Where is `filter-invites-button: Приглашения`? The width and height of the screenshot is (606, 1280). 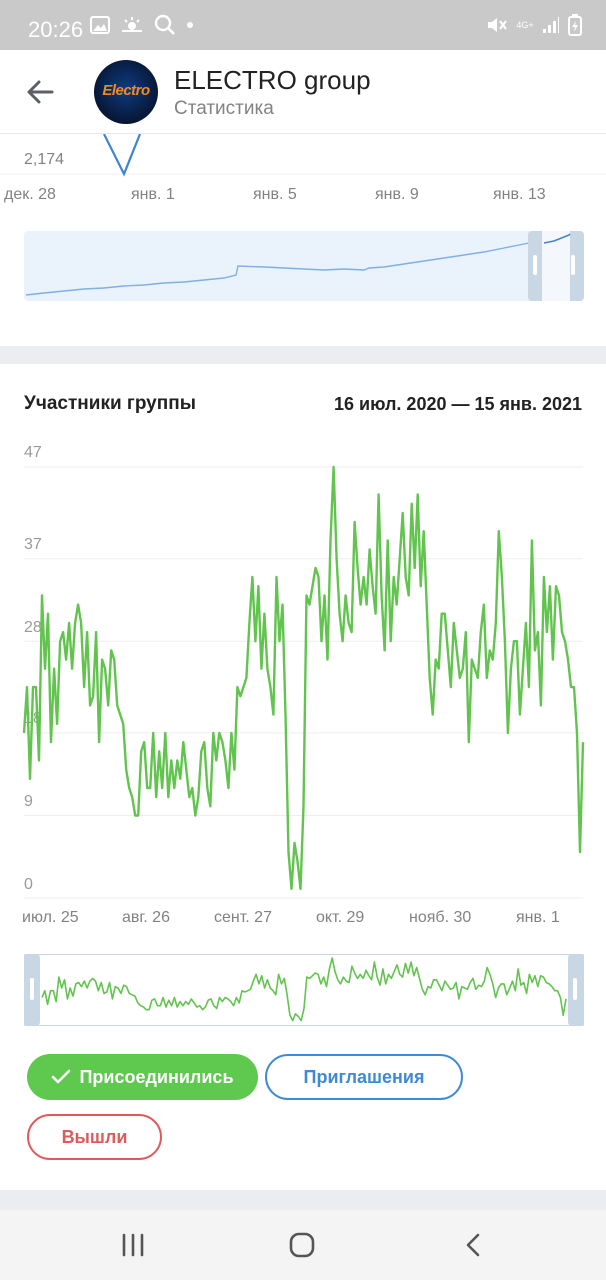
filter-invites-button: Приглашения is located at coordinates (364, 1077).